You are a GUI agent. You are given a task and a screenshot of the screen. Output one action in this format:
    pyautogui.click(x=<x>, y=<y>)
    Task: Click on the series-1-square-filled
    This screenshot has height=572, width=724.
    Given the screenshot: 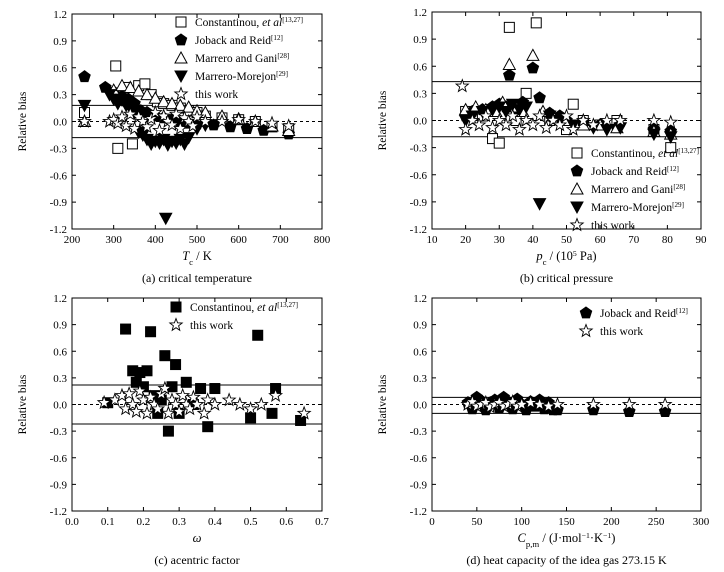 What is the action you would take?
    pyautogui.click(x=204, y=380)
    